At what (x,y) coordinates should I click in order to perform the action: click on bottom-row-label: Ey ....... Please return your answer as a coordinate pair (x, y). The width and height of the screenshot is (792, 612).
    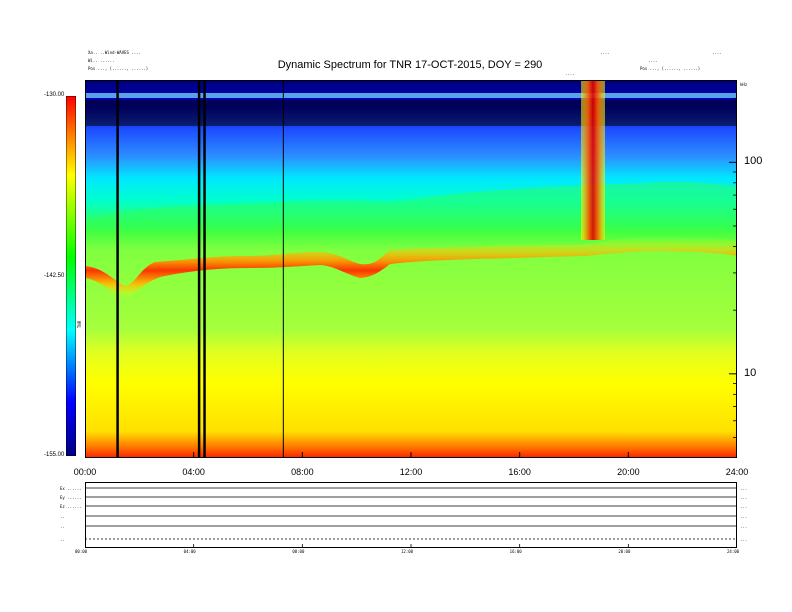
    Looking at the image, I should click on (71, 497).